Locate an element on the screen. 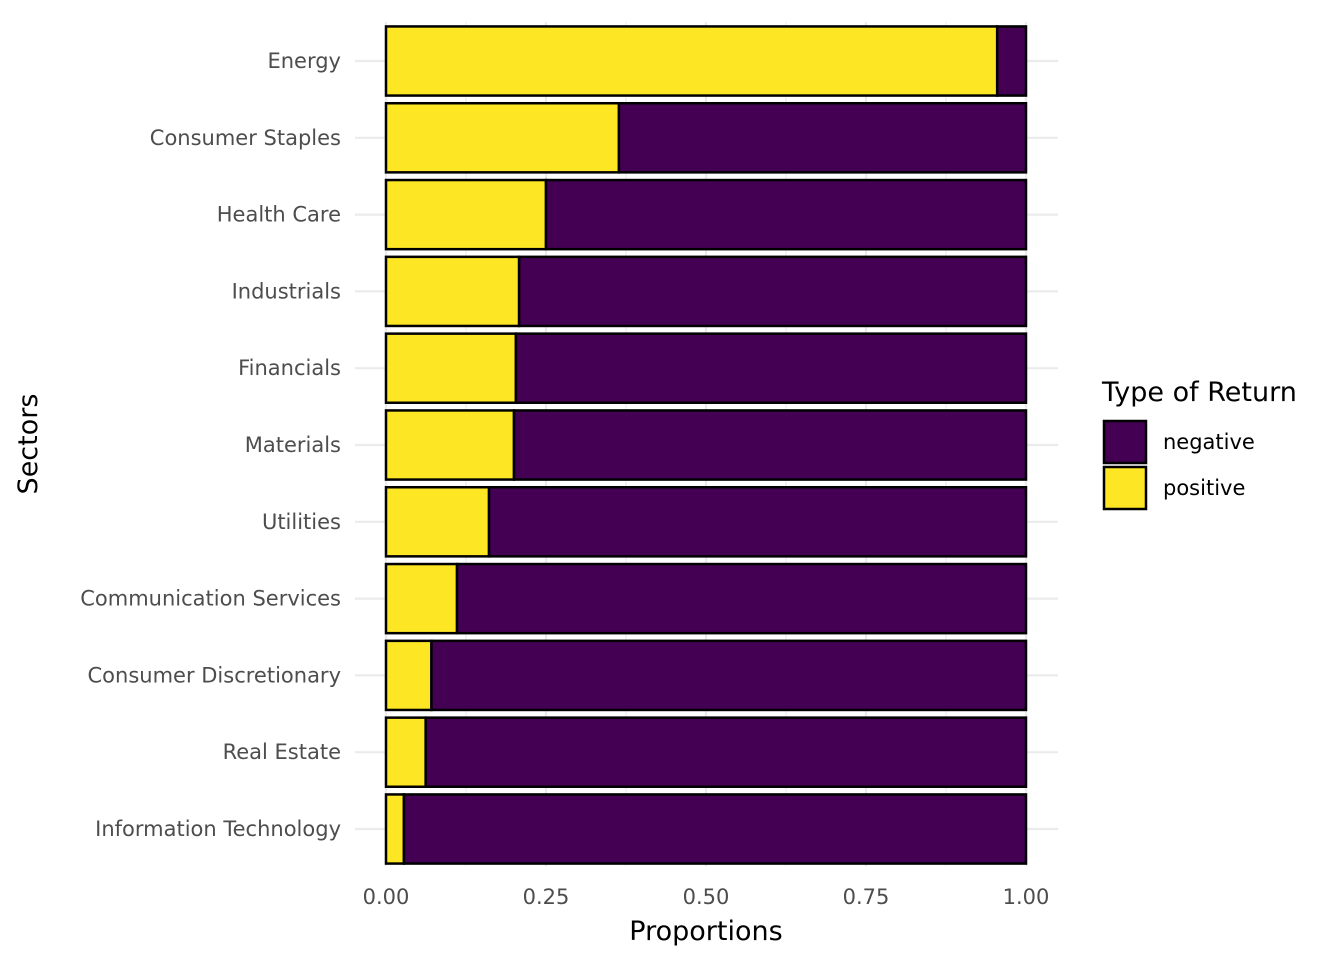 The height and width of the screenshot is (960, 1344). bar-positive-financials is located at coordinates (451, 368).